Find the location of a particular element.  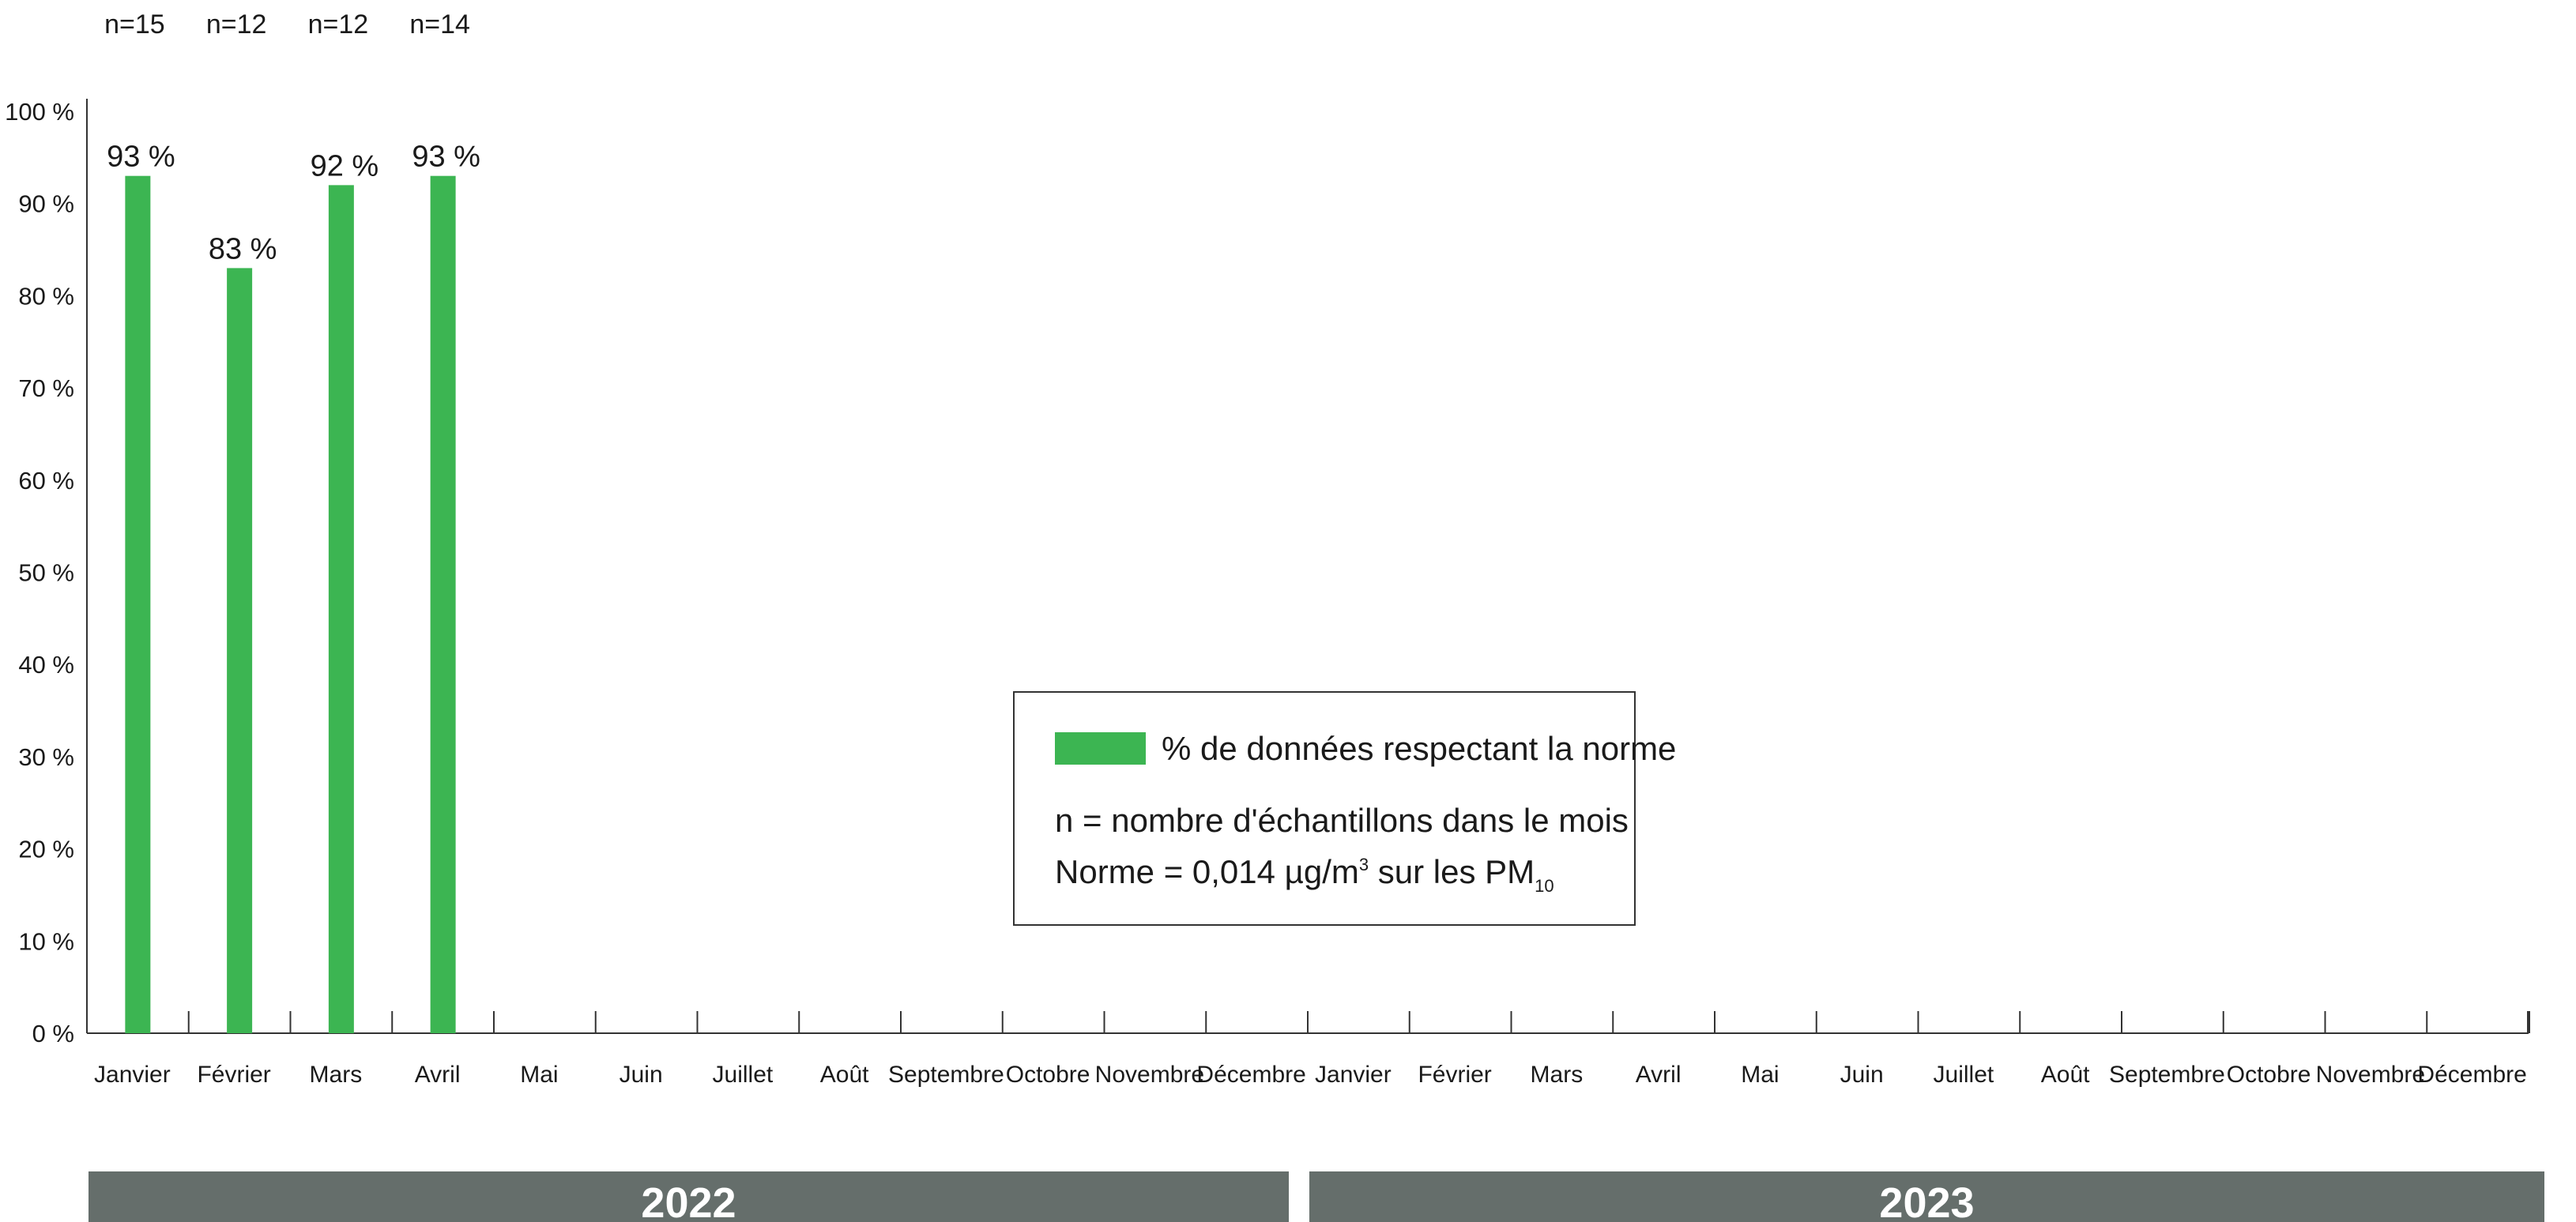

bar-labels: 93 % 83 % 92 % 93 % is located at coordinates (293, 203).